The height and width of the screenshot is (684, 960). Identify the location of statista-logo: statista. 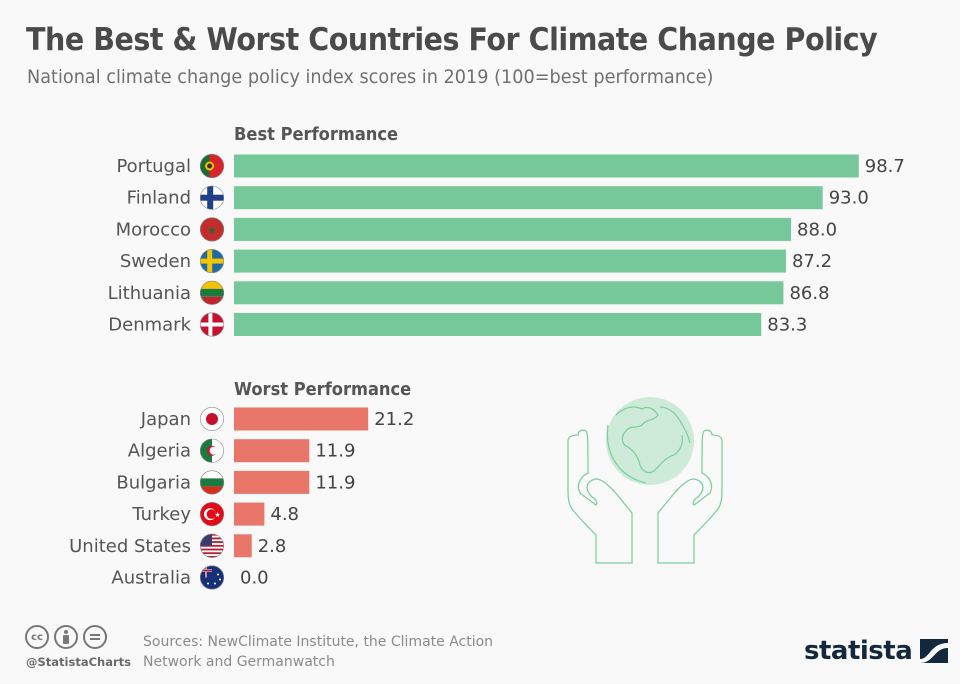
(876, 651).